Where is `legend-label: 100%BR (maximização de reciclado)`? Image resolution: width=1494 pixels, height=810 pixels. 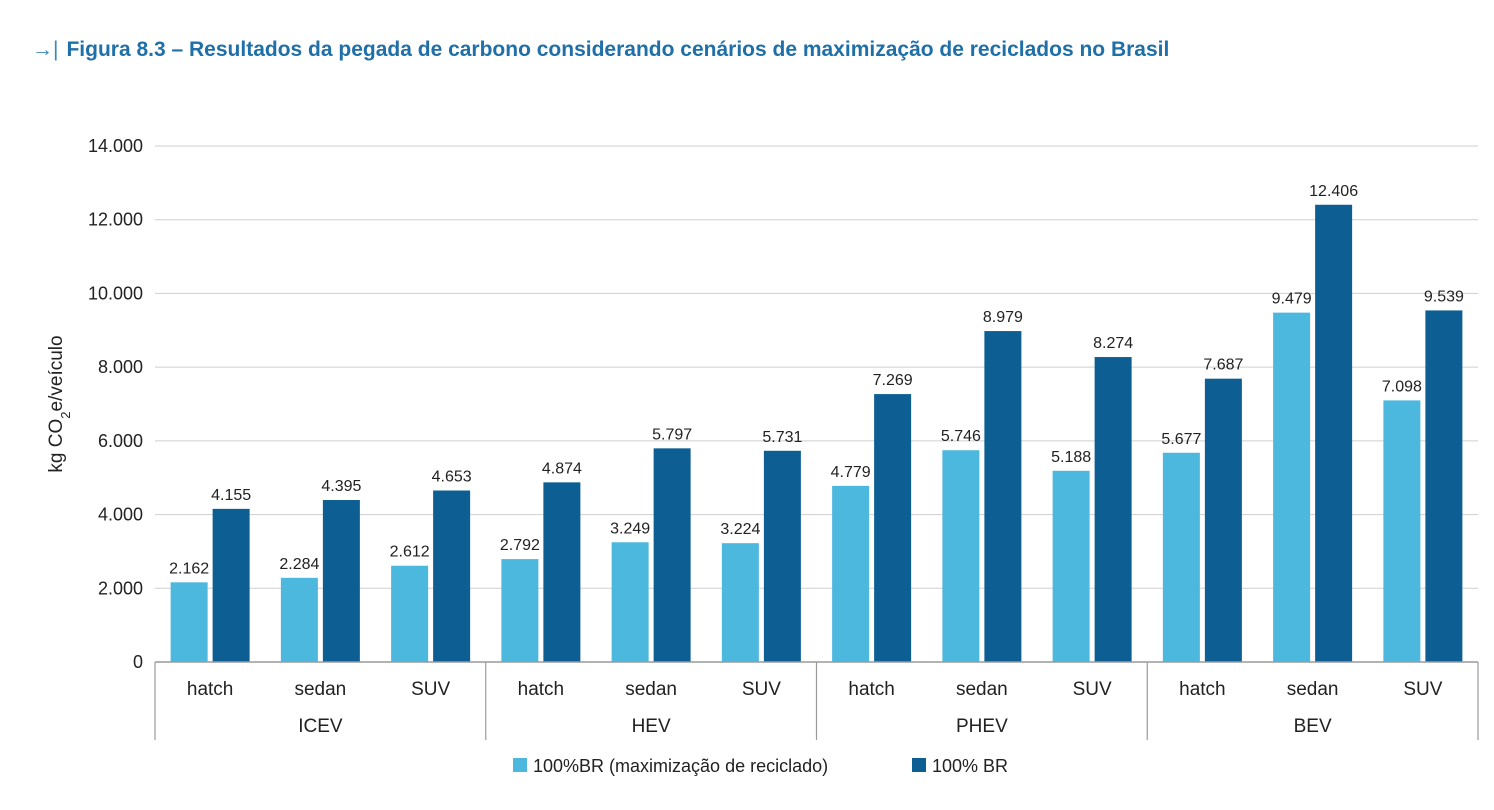
legend-label: 100%BR (maximização de reciclado) is located at coordinates (680, 766).